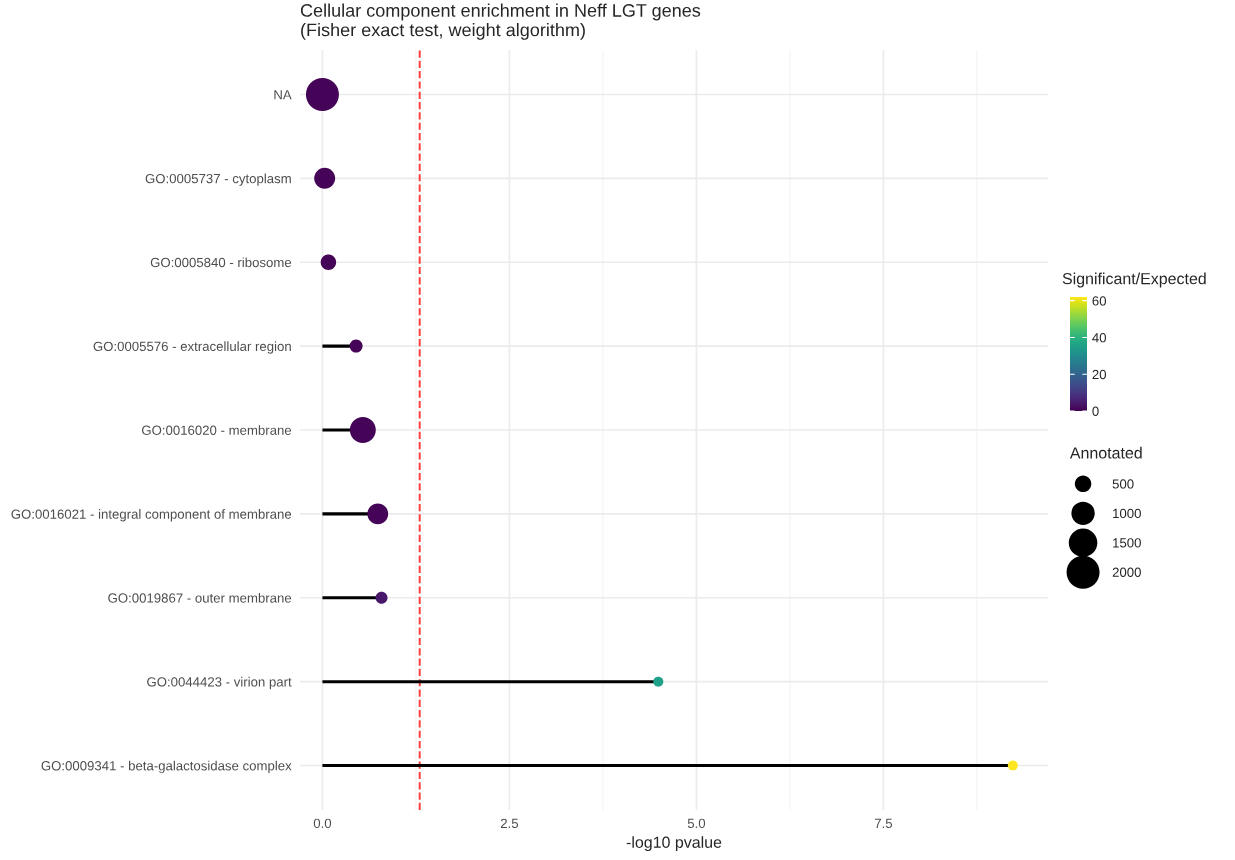  I want to click on color-bar-label: 0, so click(1095, 411).